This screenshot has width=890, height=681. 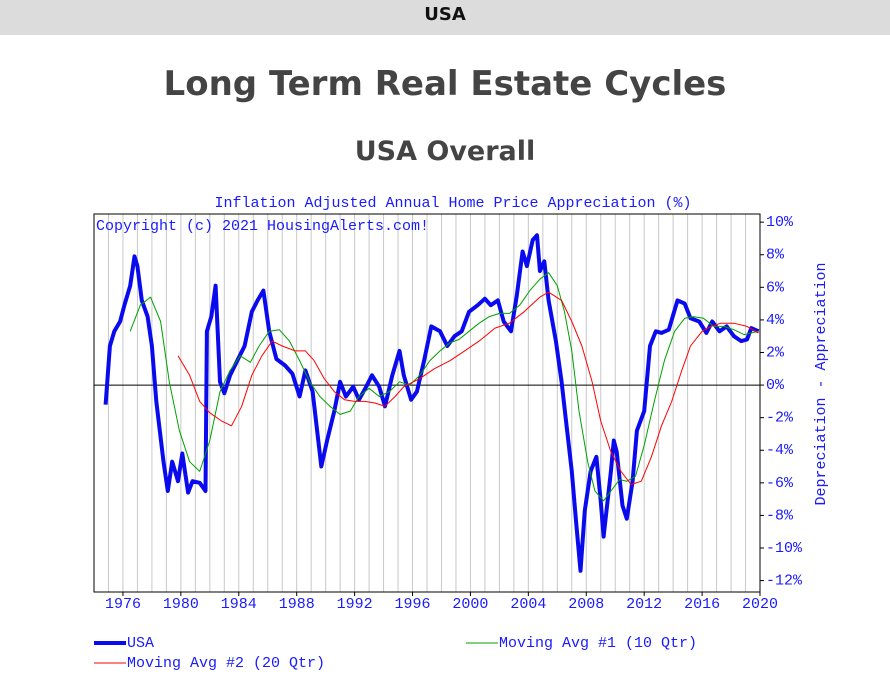 I want to click on page-subtitle: USA Overall, so click(x=445, y=151).